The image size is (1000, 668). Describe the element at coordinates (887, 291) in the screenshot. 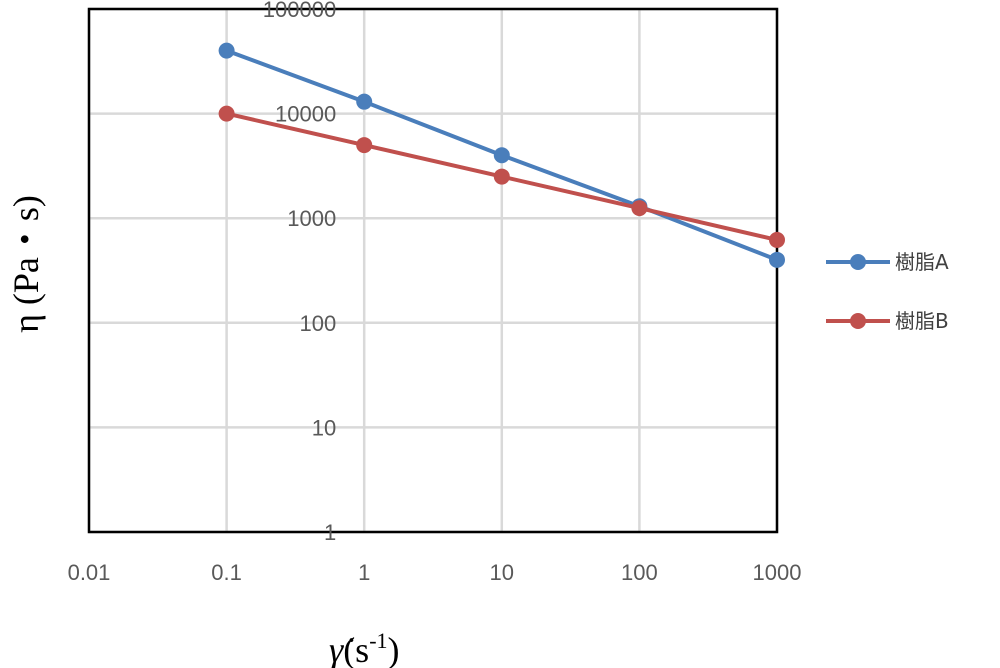

I see `legend: 樹脂A 樹脂B` at that location.